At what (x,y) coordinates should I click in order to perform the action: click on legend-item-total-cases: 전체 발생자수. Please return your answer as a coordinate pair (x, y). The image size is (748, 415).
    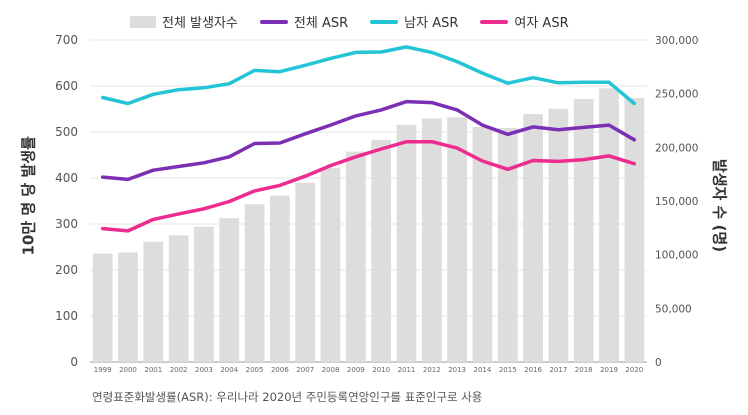
    Looking at the image, I should click on (184, 21).